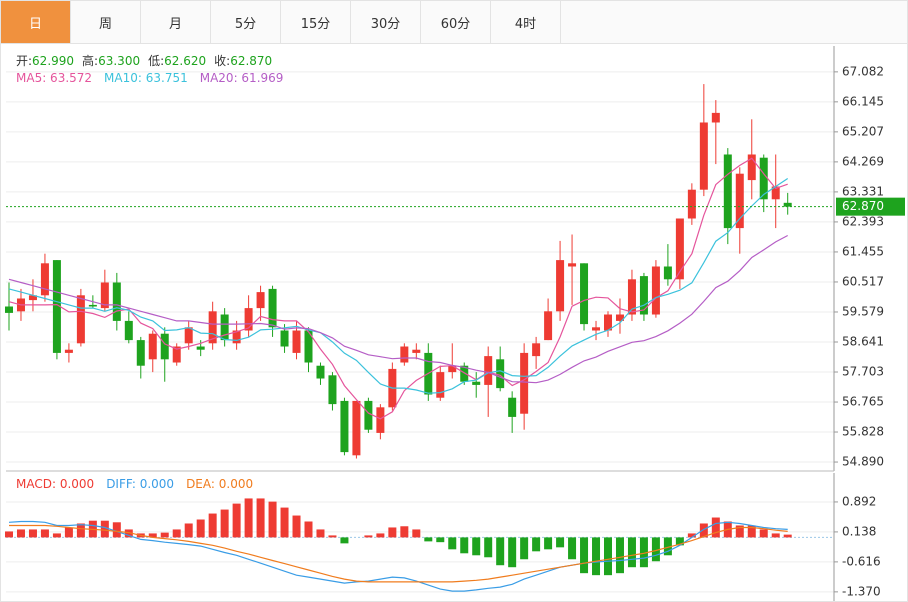 The height and width of the screenshot is (602, 908). Describe the element at coordinates (863, 372) in the screenshot. I see `y-tick-label: 57.703` at that location.